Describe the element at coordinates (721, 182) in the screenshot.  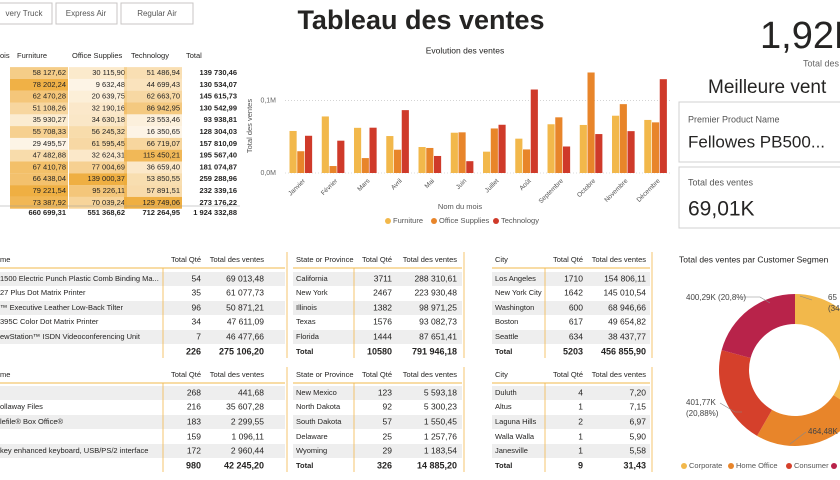
I see `card-label: Total des ventes` at that location.